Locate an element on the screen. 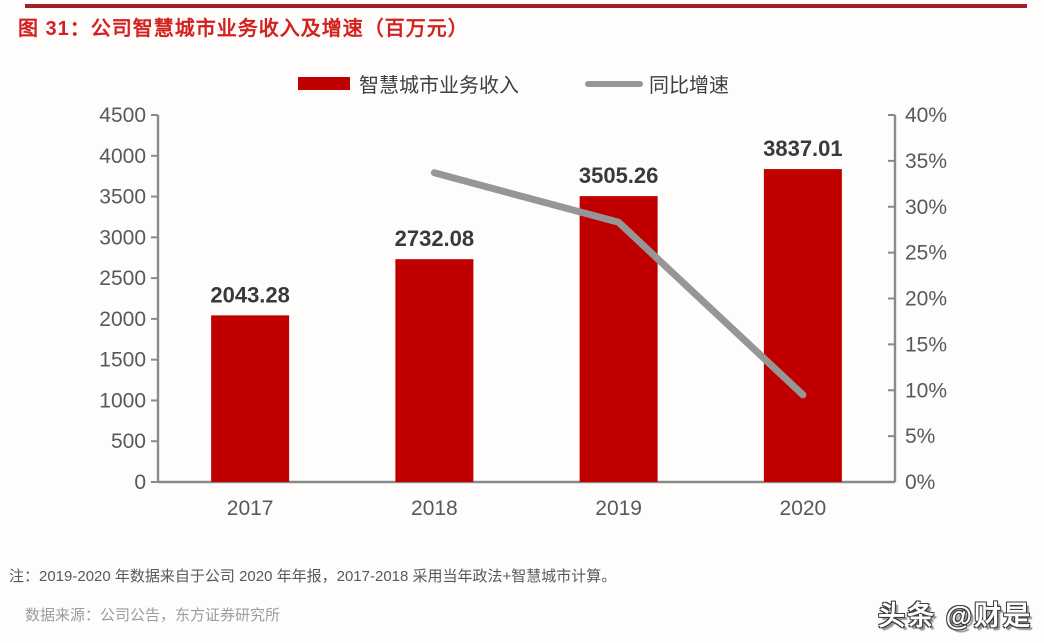 This screenshot has width=1044, height=643. left-axis-tick-label: 2500 is located at coordinates (122, 278).